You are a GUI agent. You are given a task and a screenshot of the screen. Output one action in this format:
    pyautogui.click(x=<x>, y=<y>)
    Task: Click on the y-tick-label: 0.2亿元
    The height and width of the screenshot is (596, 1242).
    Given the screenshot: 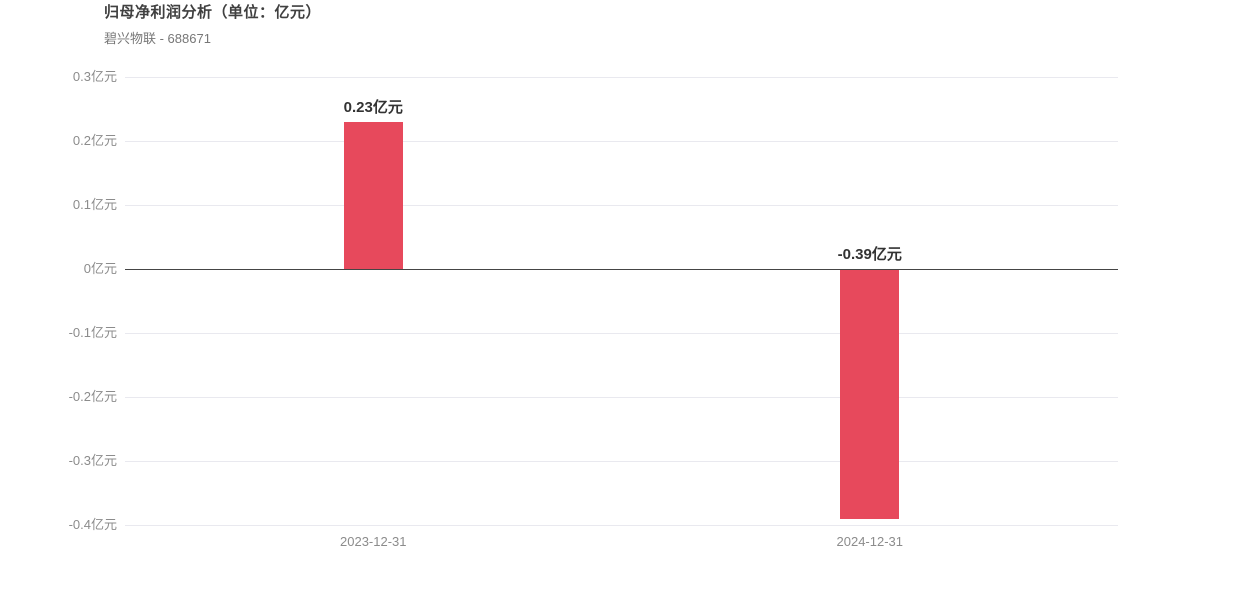 What is the action you would take?
    pyautogui.click(x=94, y=140)
    